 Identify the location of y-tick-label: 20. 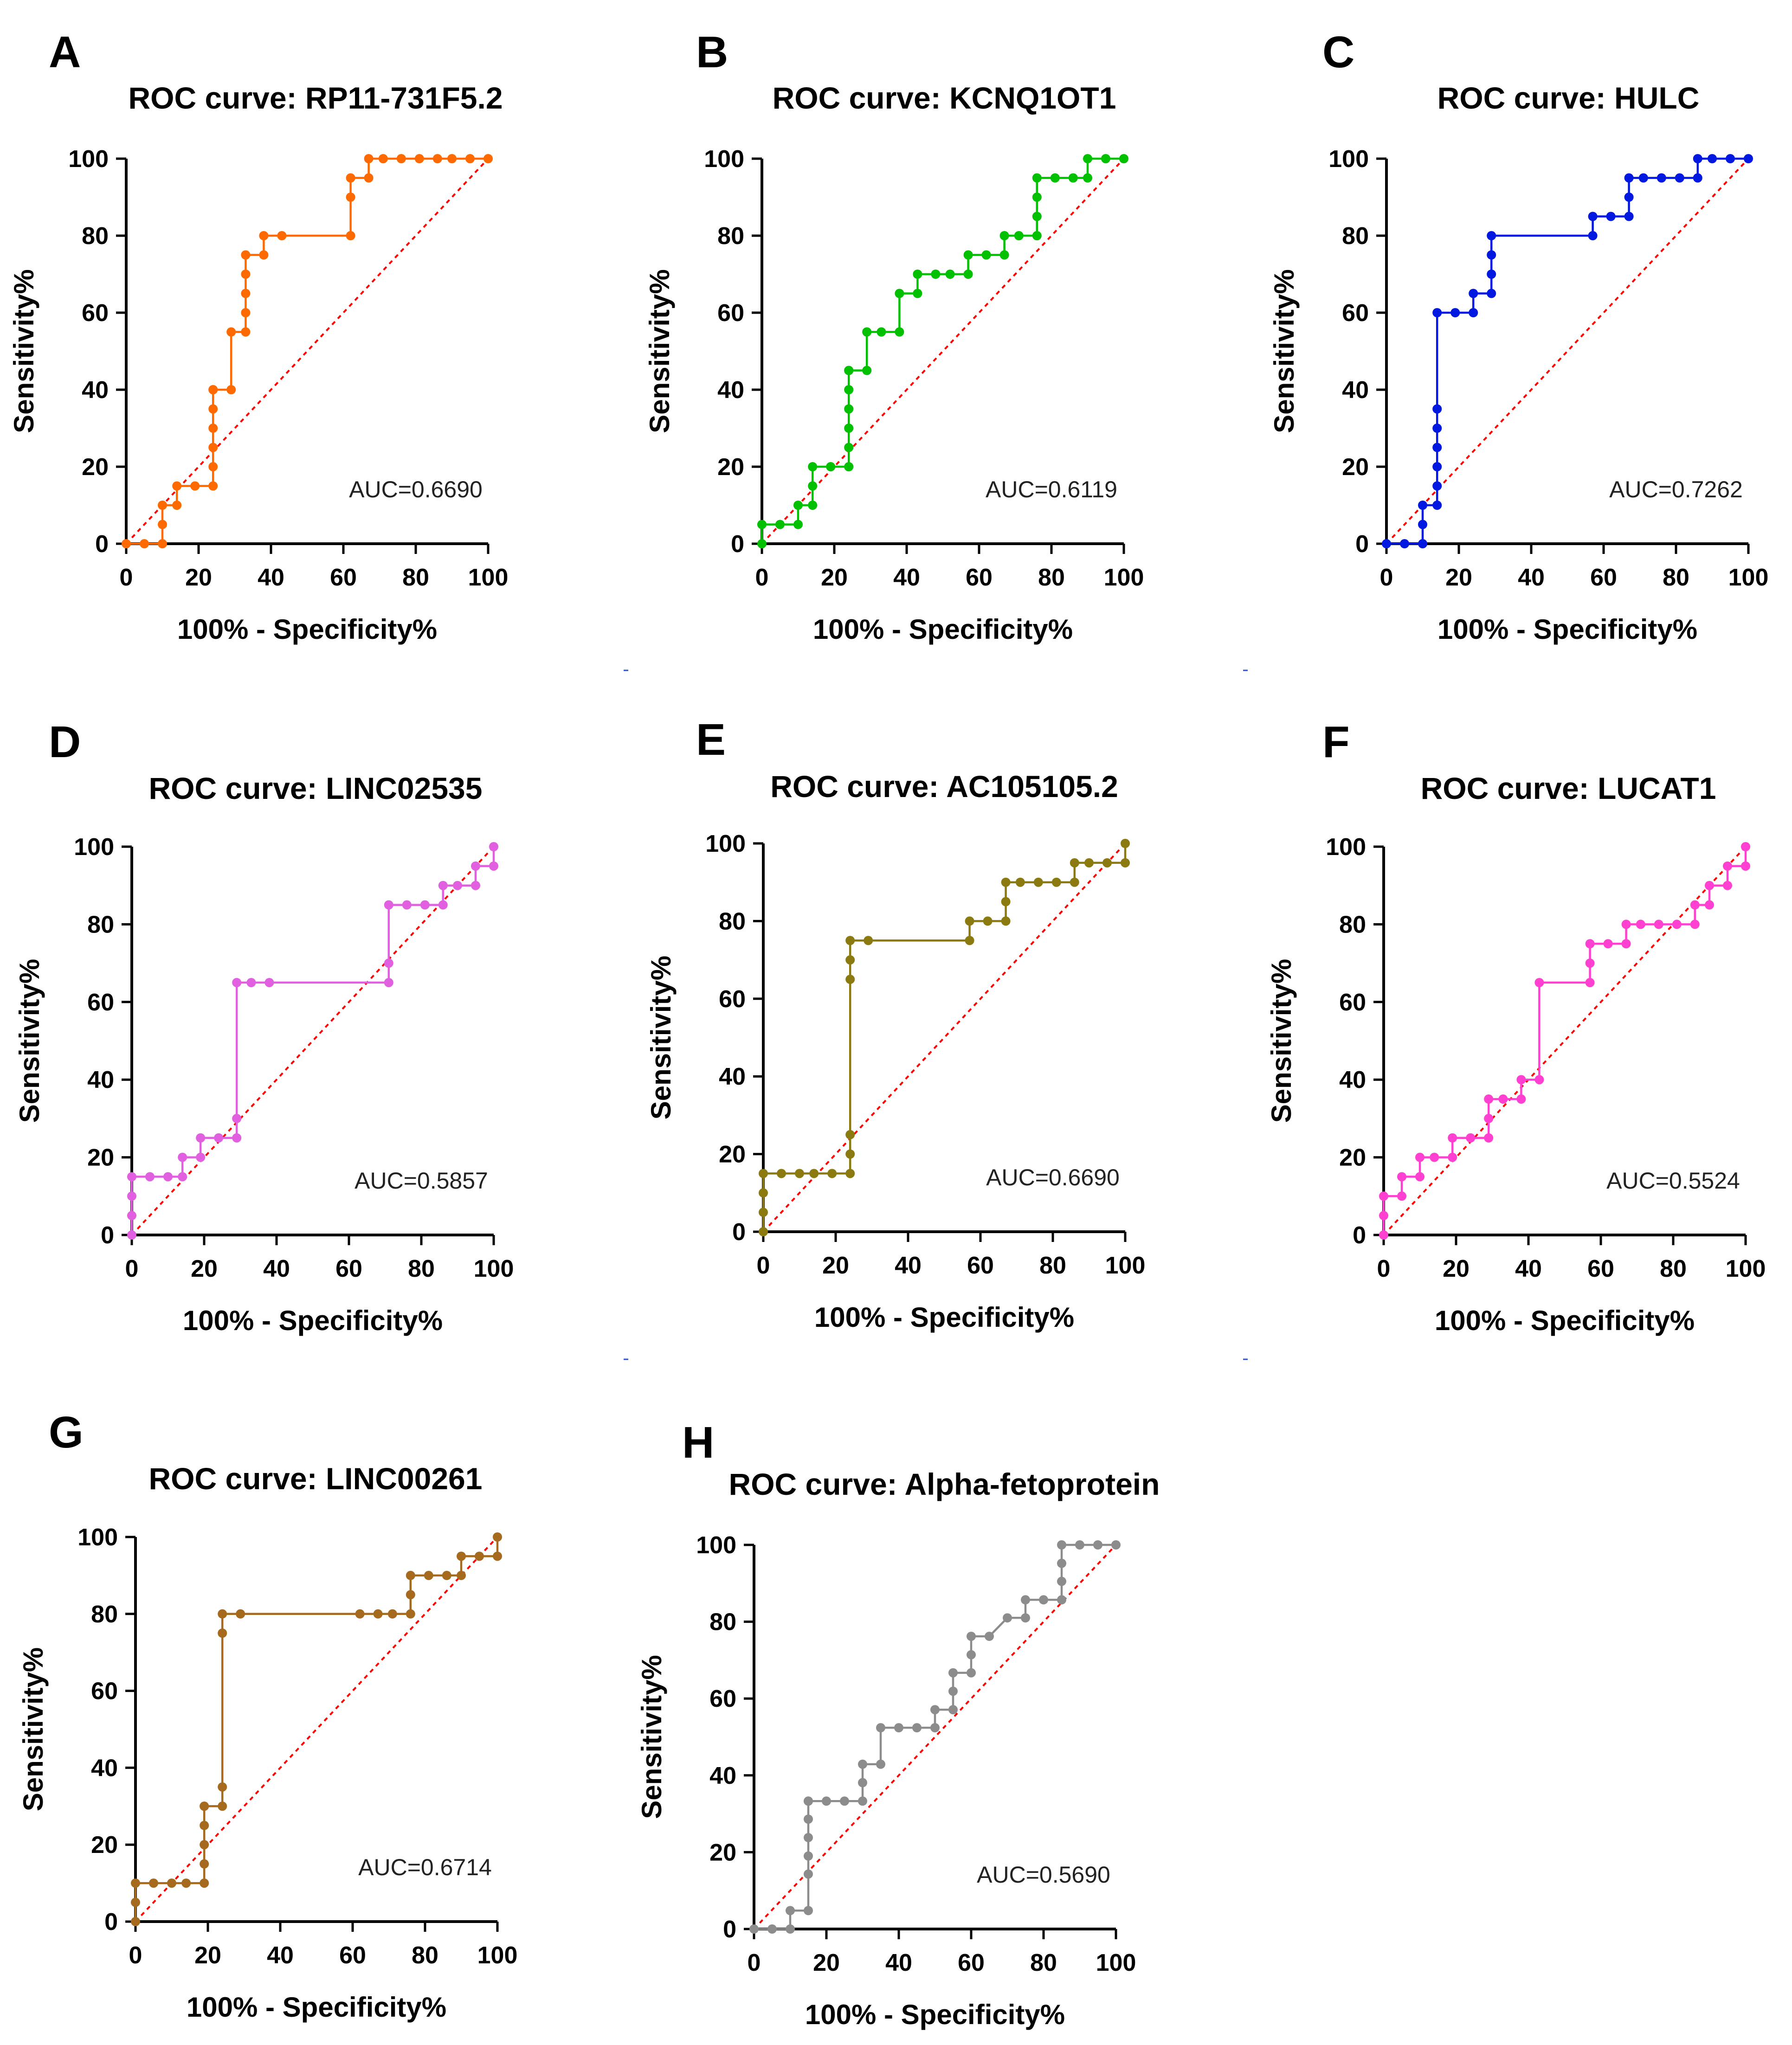
(100, 1158).